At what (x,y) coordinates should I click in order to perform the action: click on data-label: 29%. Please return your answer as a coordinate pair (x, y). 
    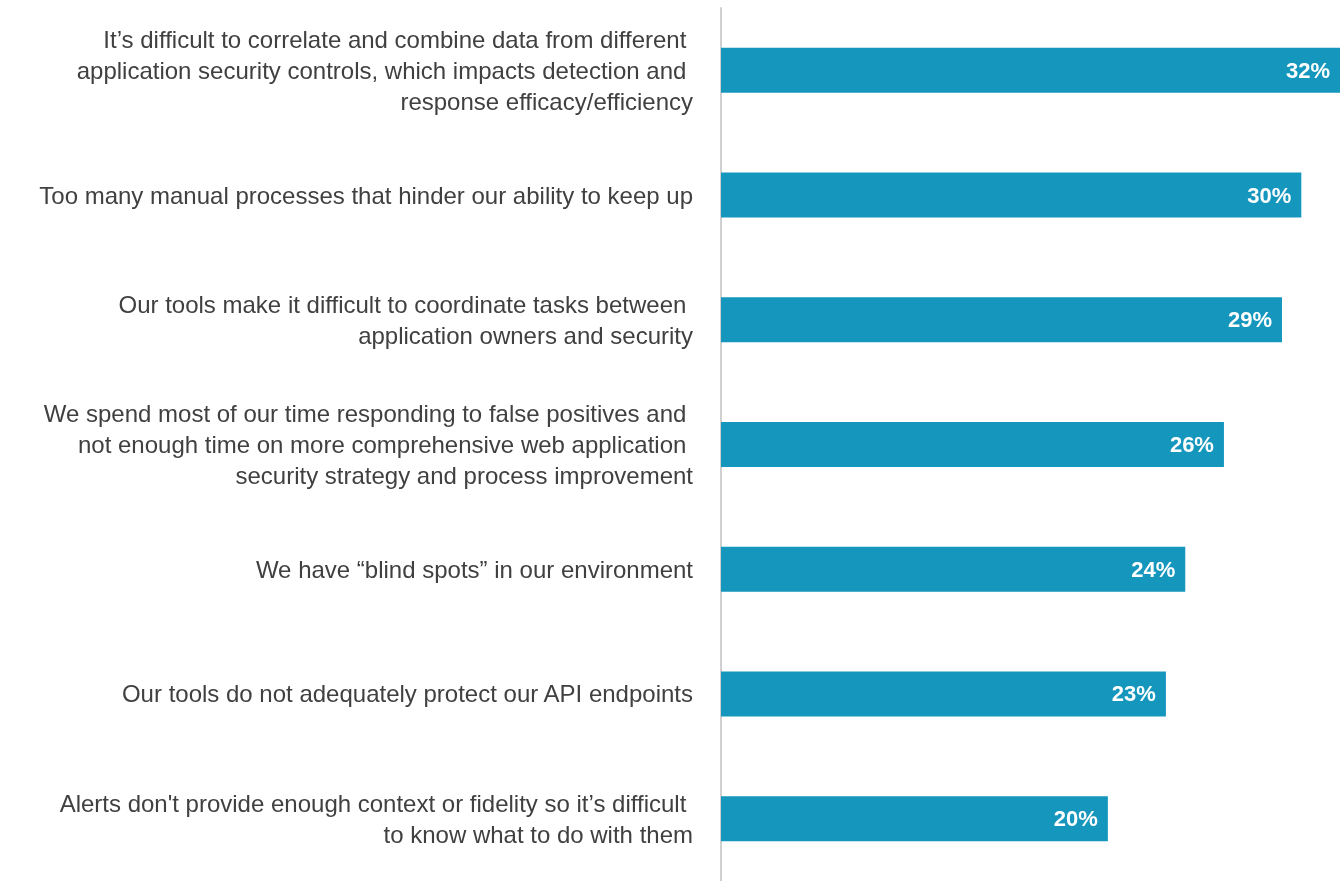
    Looking at the image, I should click on (1249, 320).